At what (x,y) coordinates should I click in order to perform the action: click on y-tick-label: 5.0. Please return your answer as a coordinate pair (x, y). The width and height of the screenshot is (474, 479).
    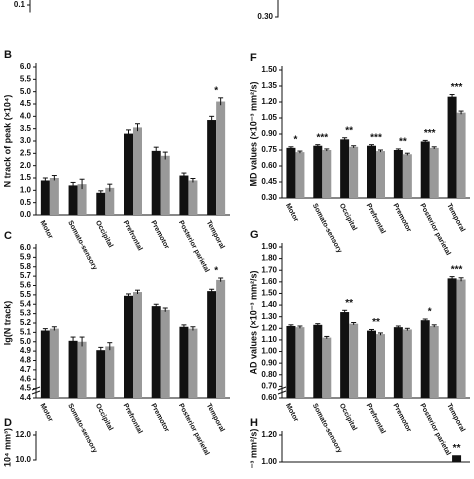
    Looking at the image, I should click on (26, 91).